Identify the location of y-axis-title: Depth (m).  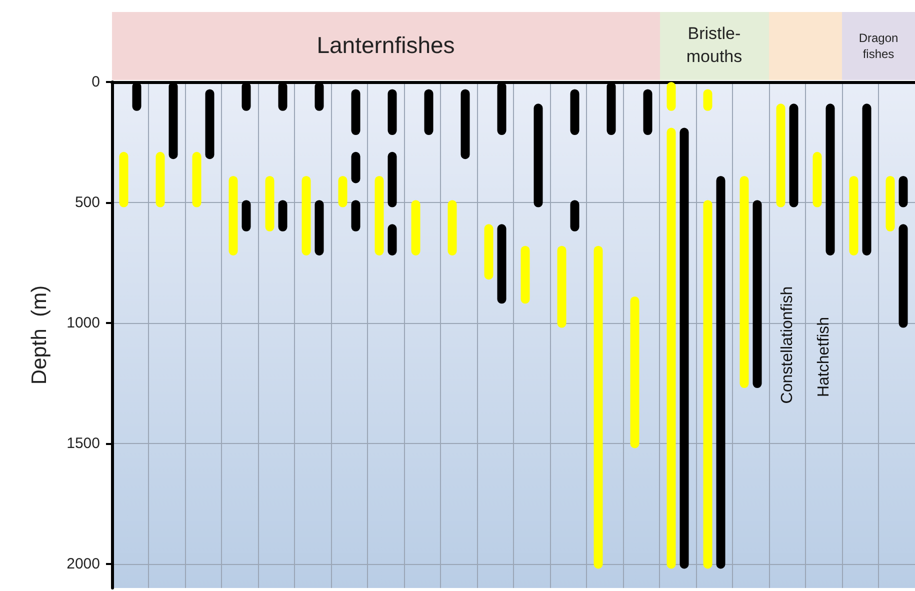
(39, 335).